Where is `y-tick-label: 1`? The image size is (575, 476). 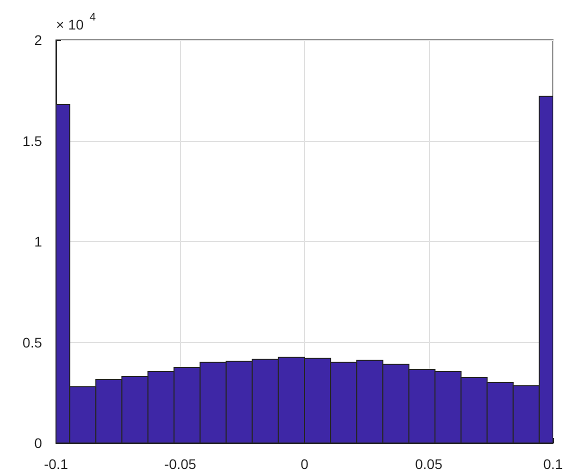
y-tick-label: 1 is located at coordinates (38, 242).